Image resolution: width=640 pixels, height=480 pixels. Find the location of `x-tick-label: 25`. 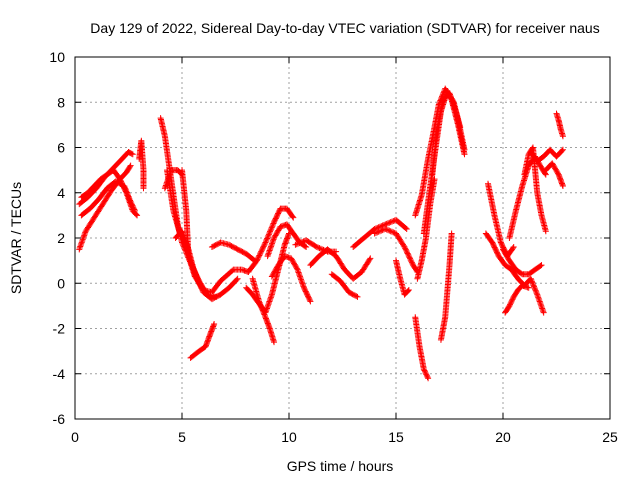

x-tick-label: 25 is located at coordinates (610, 437).